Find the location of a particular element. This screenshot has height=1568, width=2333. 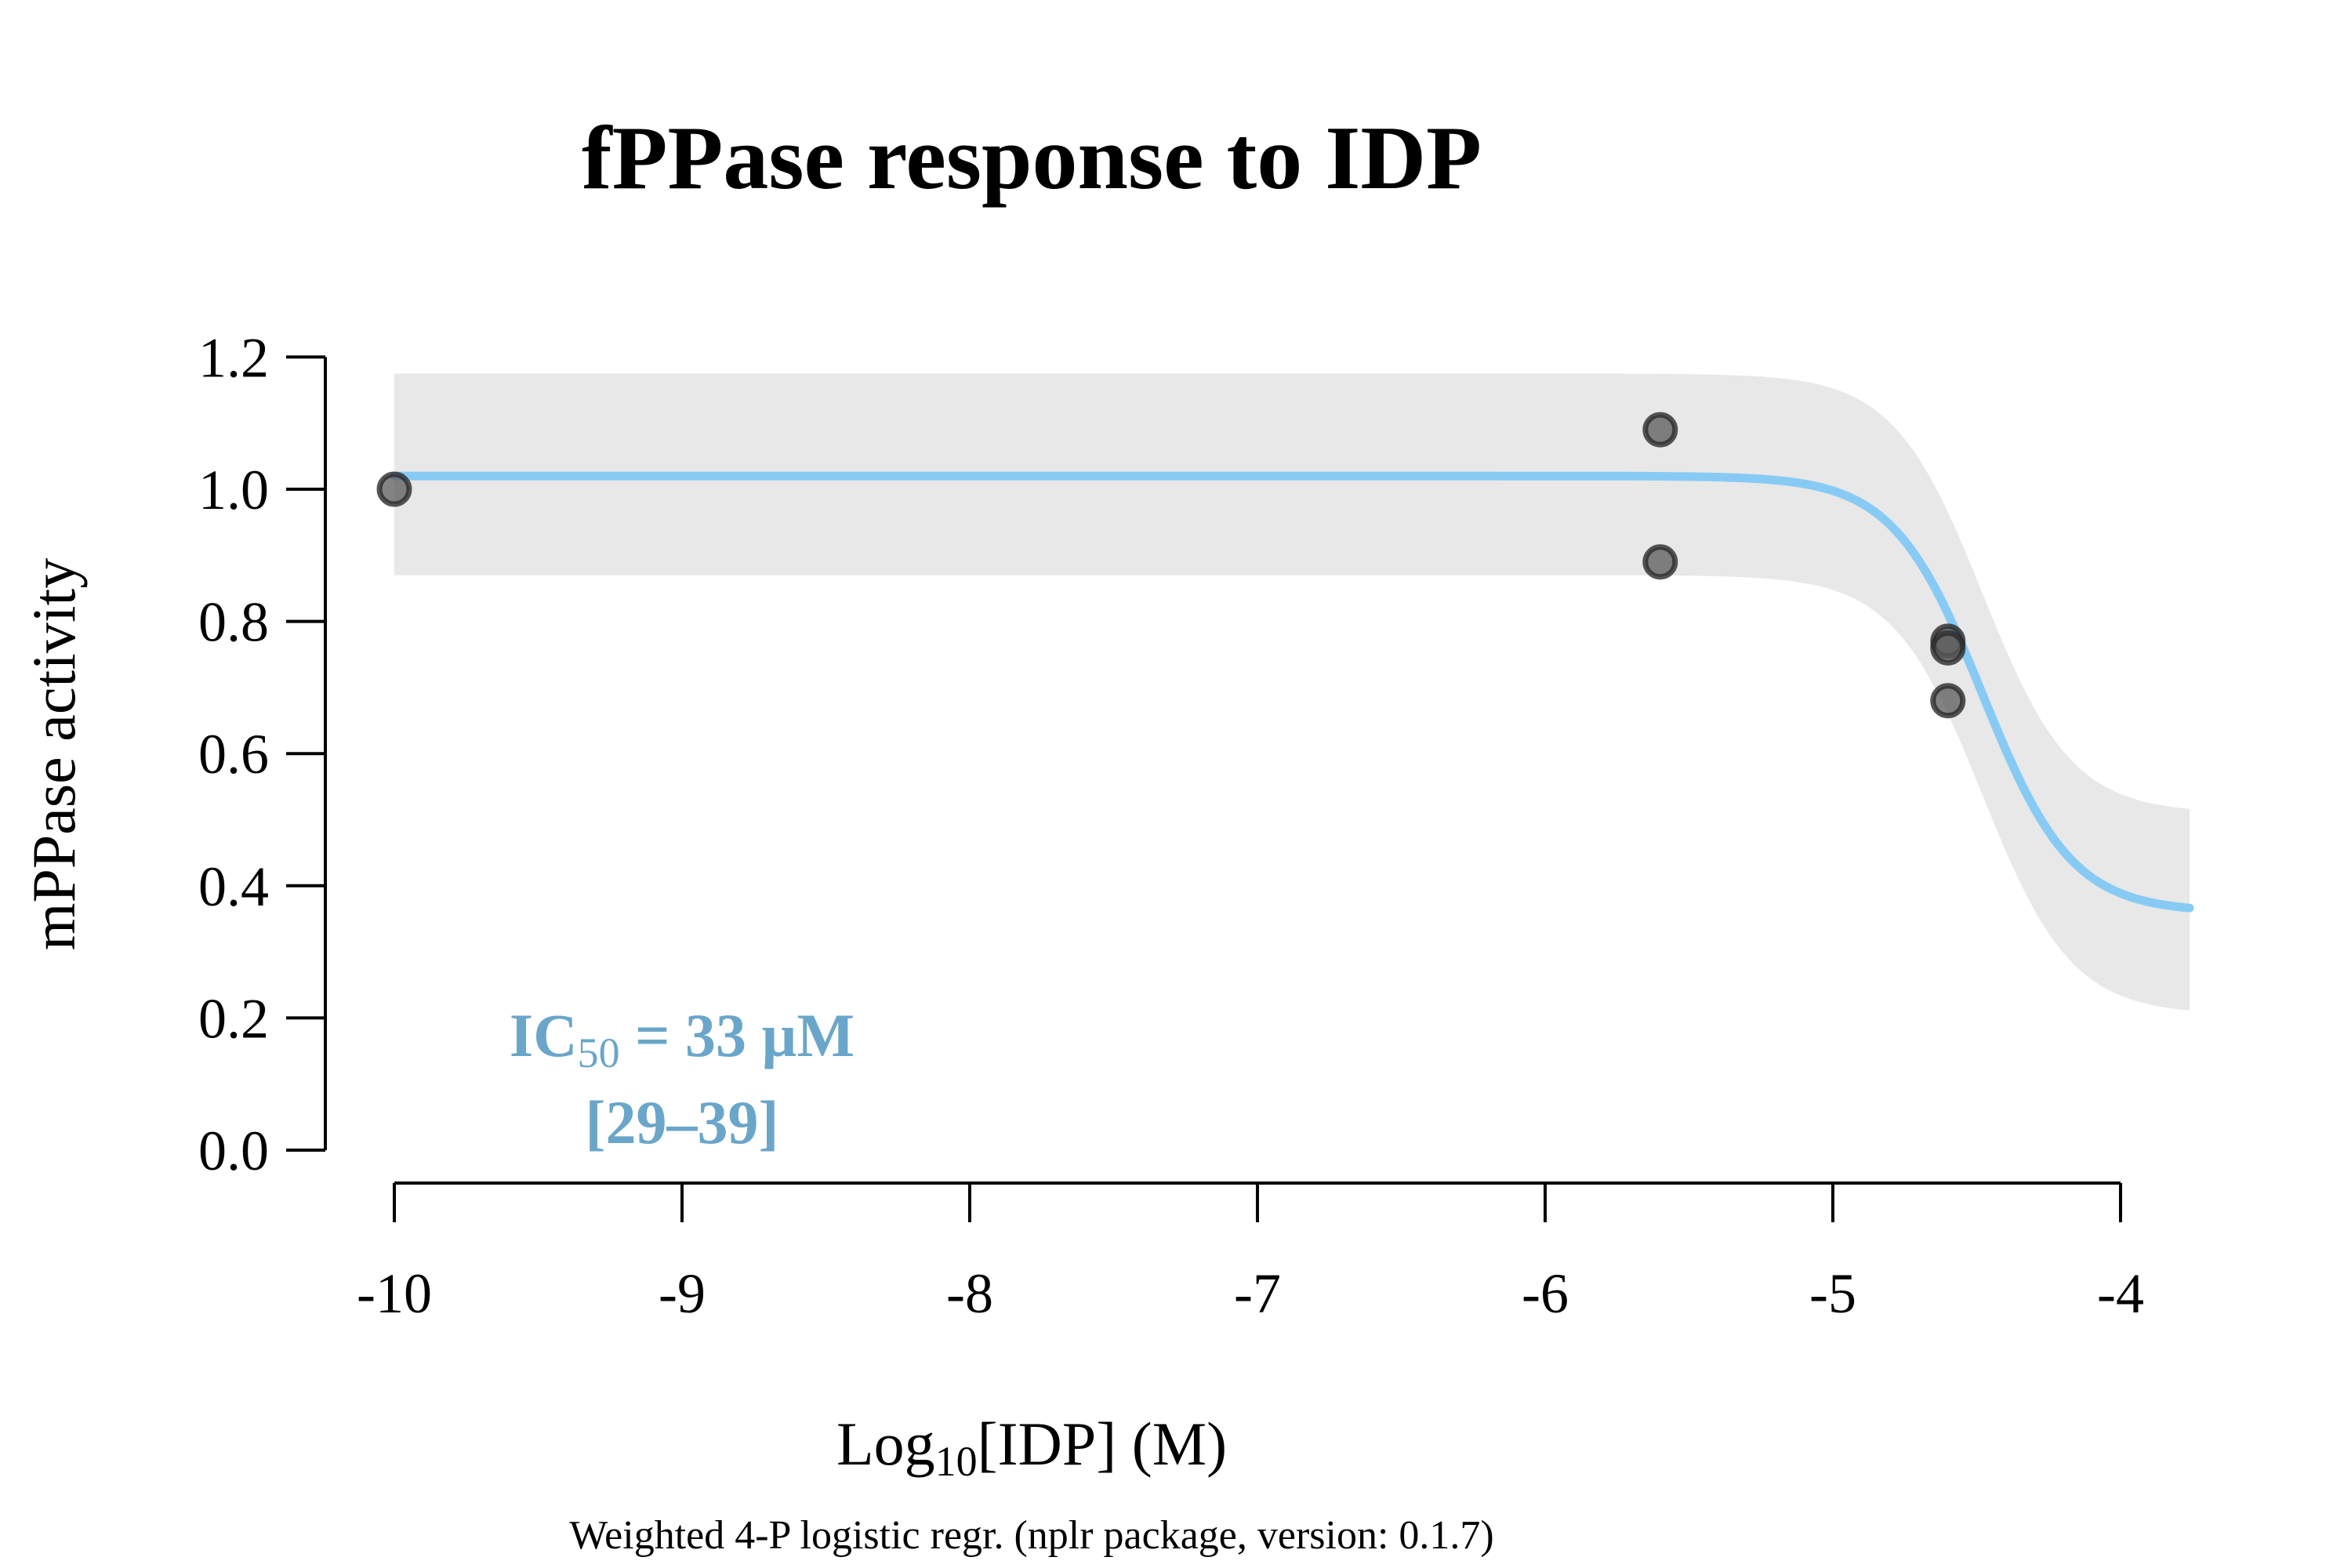

ic50-subscript: 50 is located at coordinates (599, 1052).